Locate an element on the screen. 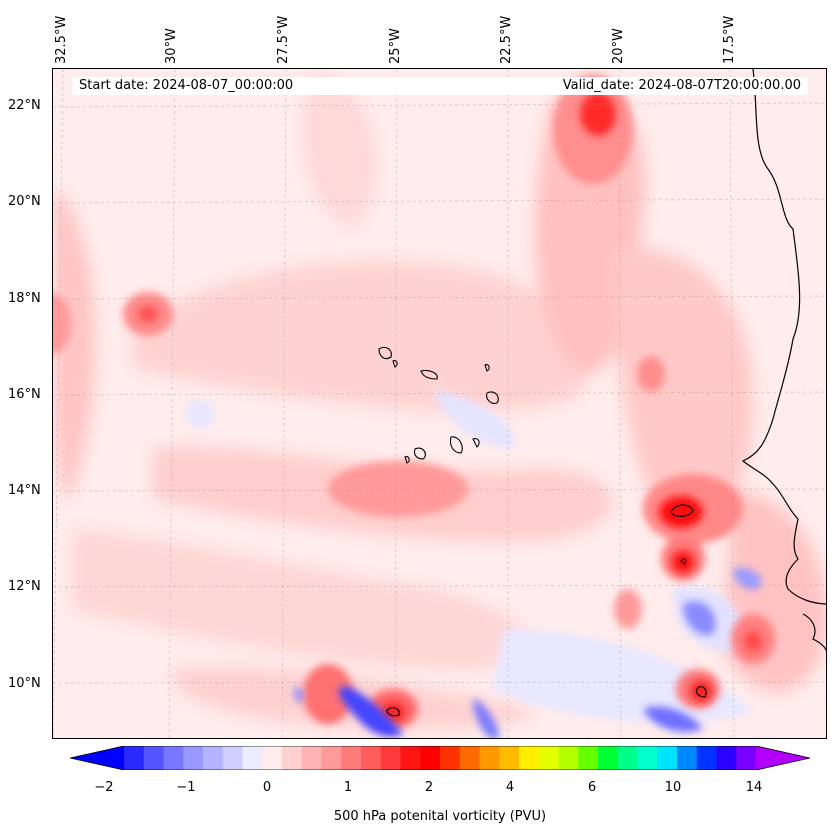 The width and height of the screenshot is (837, 836). islands-cape-verde is located at coordinates (438, 405).